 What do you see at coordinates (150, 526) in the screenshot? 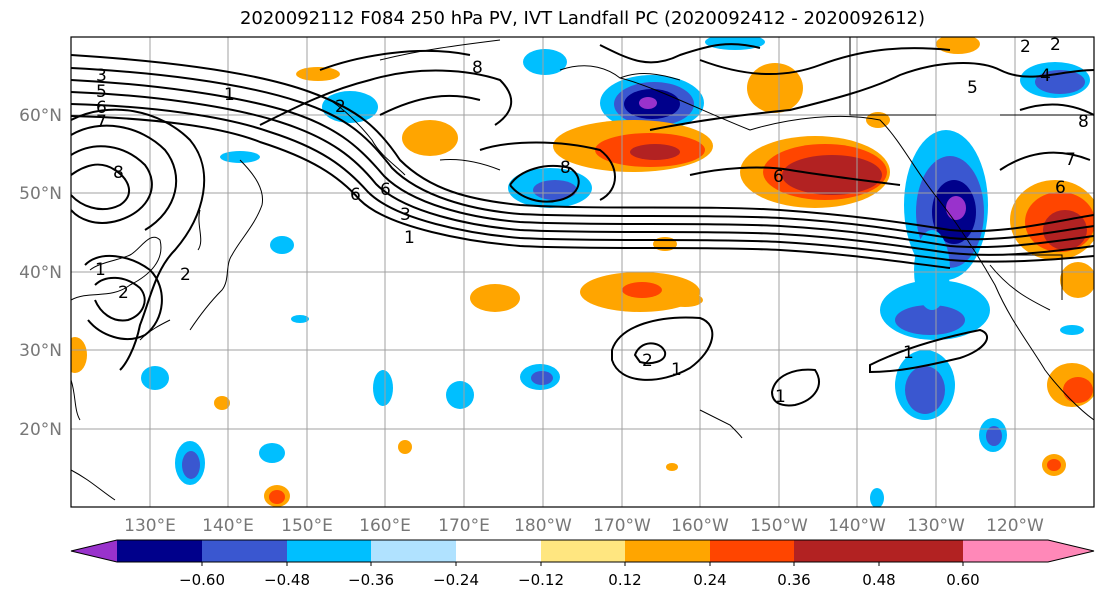
I see `lon-label: 130°E` at bounding box center [150, 526].